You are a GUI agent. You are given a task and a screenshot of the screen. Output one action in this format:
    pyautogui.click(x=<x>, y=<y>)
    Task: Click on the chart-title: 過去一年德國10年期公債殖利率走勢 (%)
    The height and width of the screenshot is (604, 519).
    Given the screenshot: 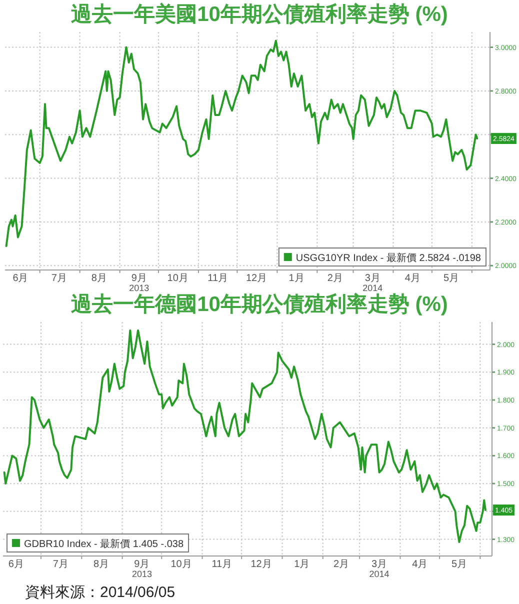 What is the action you would take?
    pyautogui.click(x=259, y=304)
    